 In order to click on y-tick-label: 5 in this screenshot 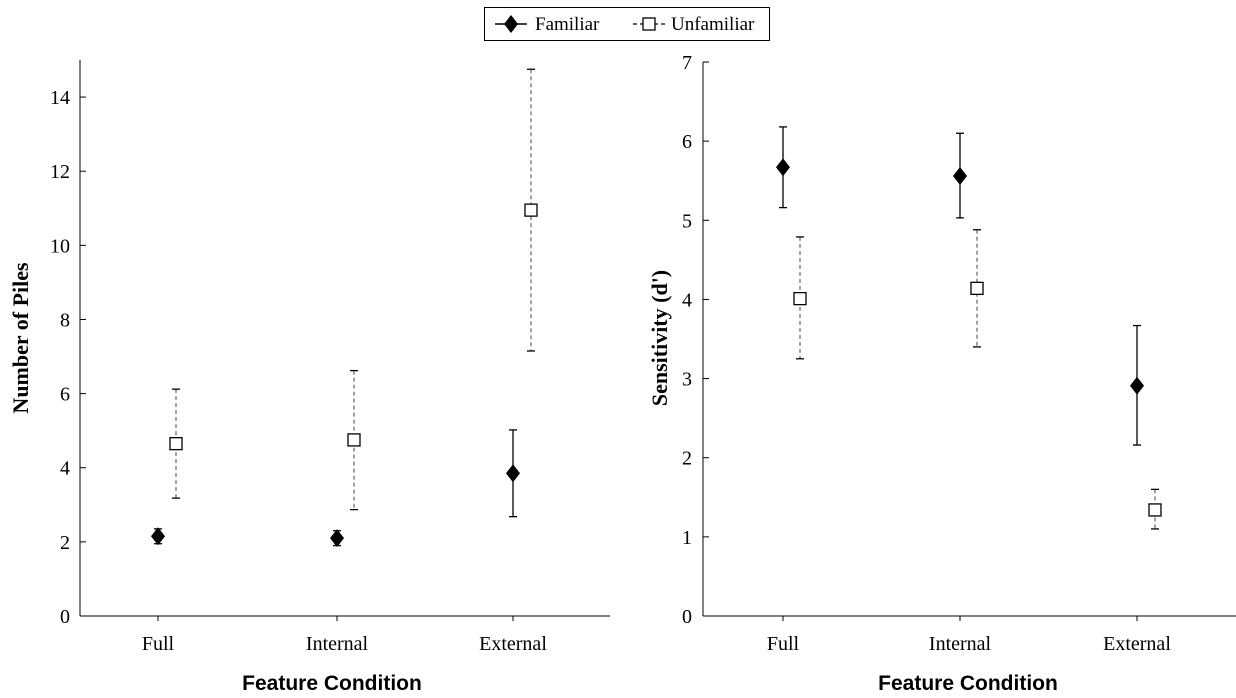, I will do `click(687, 221)`.